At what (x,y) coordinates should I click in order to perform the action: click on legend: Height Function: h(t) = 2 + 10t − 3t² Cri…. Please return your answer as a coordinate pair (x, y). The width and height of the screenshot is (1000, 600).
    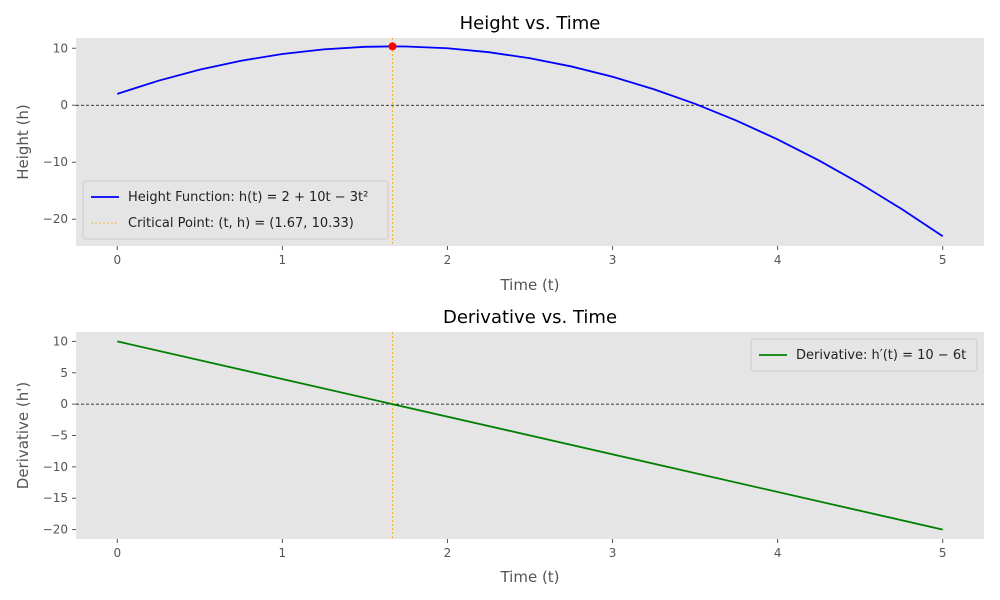
    Looking at the image, I should click on (235, 210).